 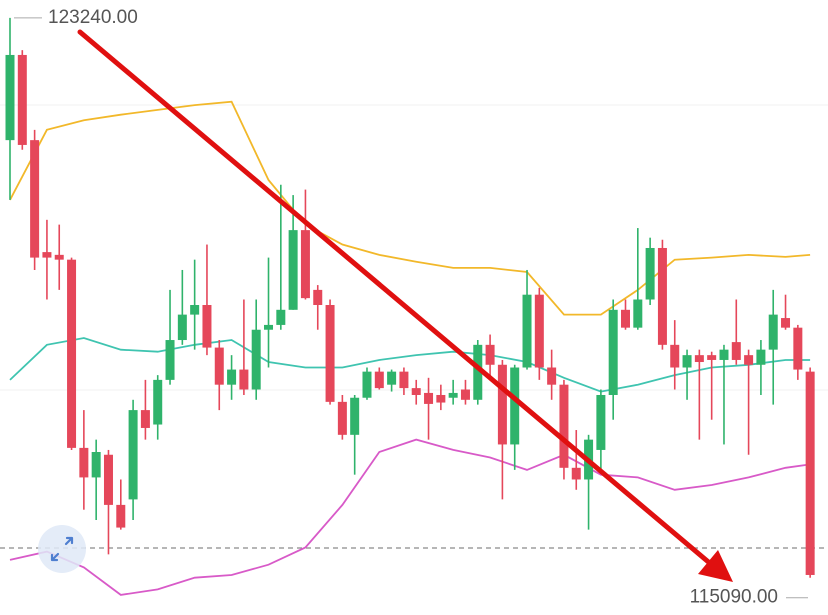 What do you see at coordinates (734, 597) in the screenshot?
I see `min-price-label: 115090.00` at bounding box center [734, 597].